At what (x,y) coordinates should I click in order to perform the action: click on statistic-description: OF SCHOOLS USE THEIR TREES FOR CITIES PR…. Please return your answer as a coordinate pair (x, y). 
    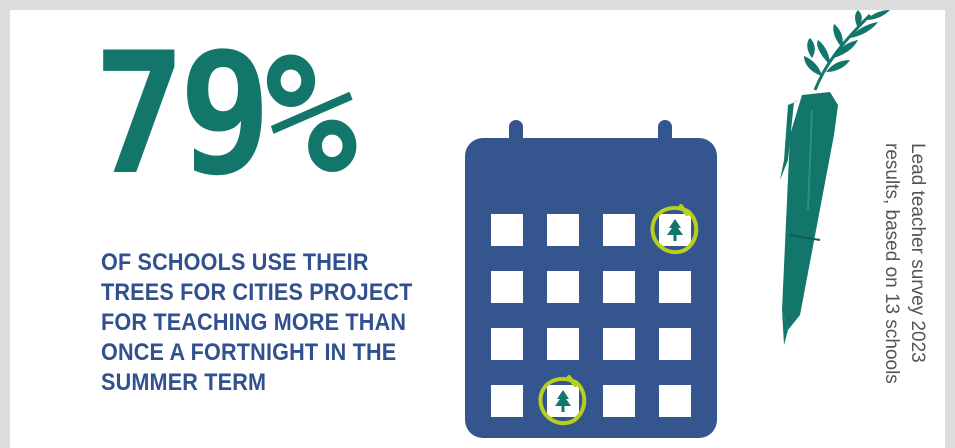
    Looking at the image, I should click on (266, 323).